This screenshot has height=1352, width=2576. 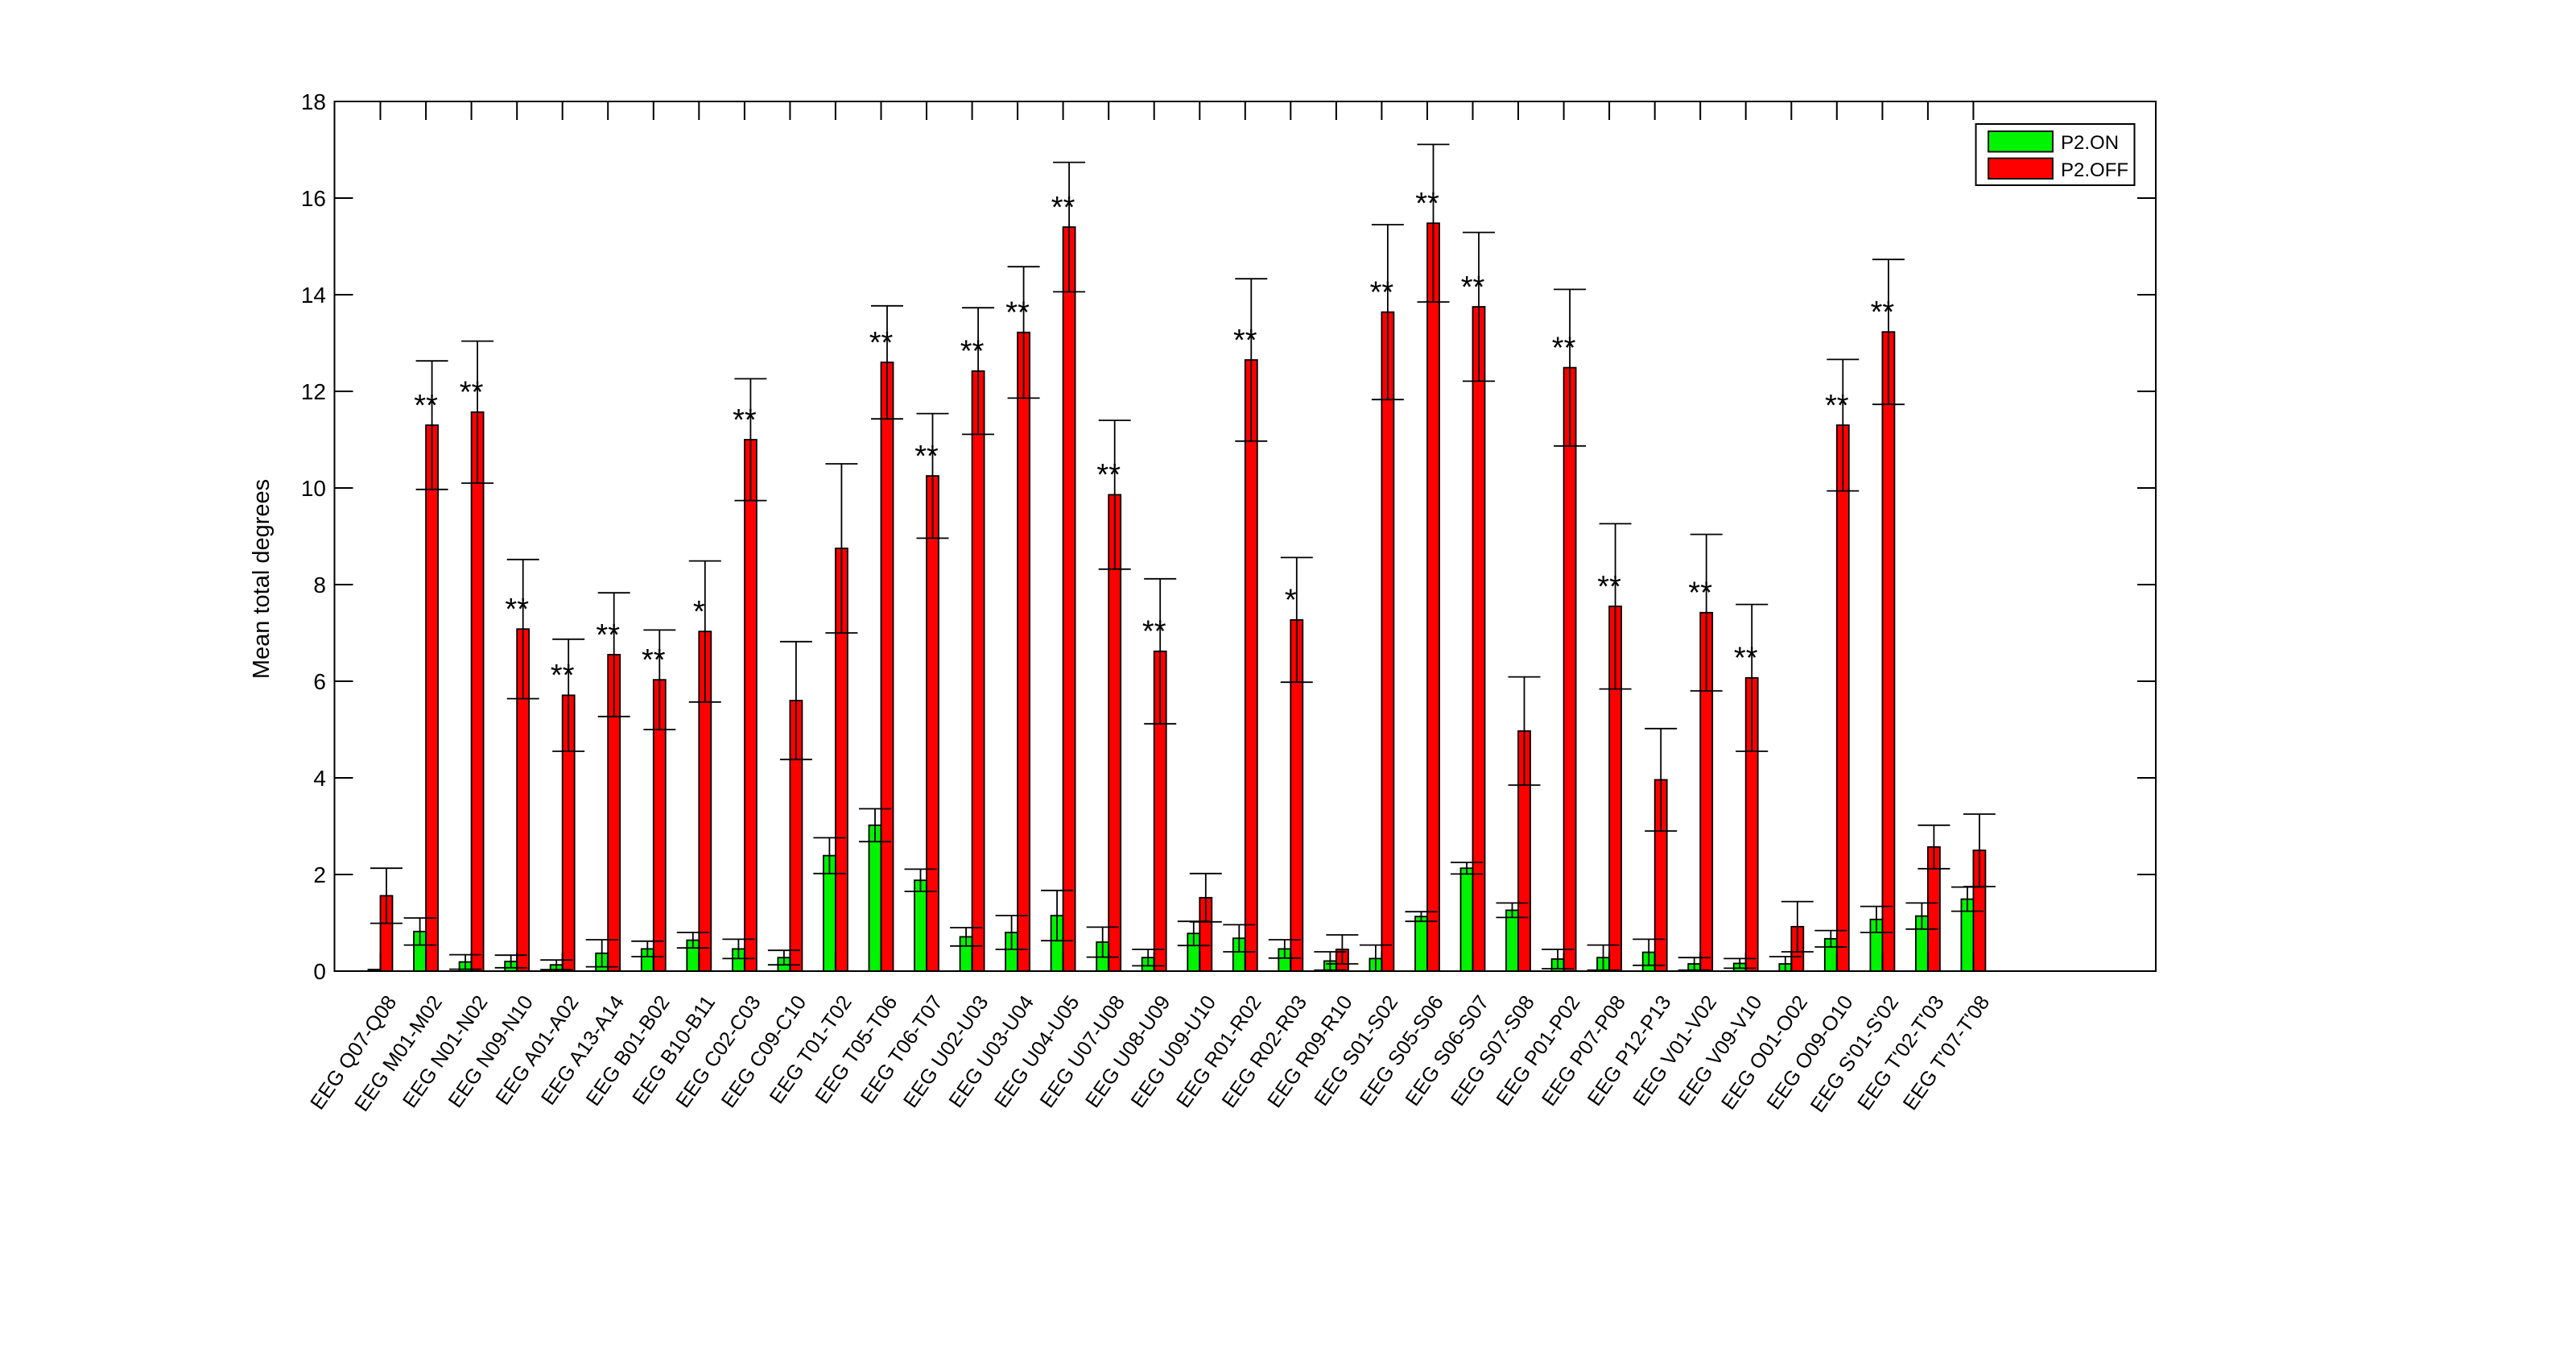 What do you see at coordinates (313, 198) in the screenshot?
I see `svg-text: 16` at bounding box center [313, 198].